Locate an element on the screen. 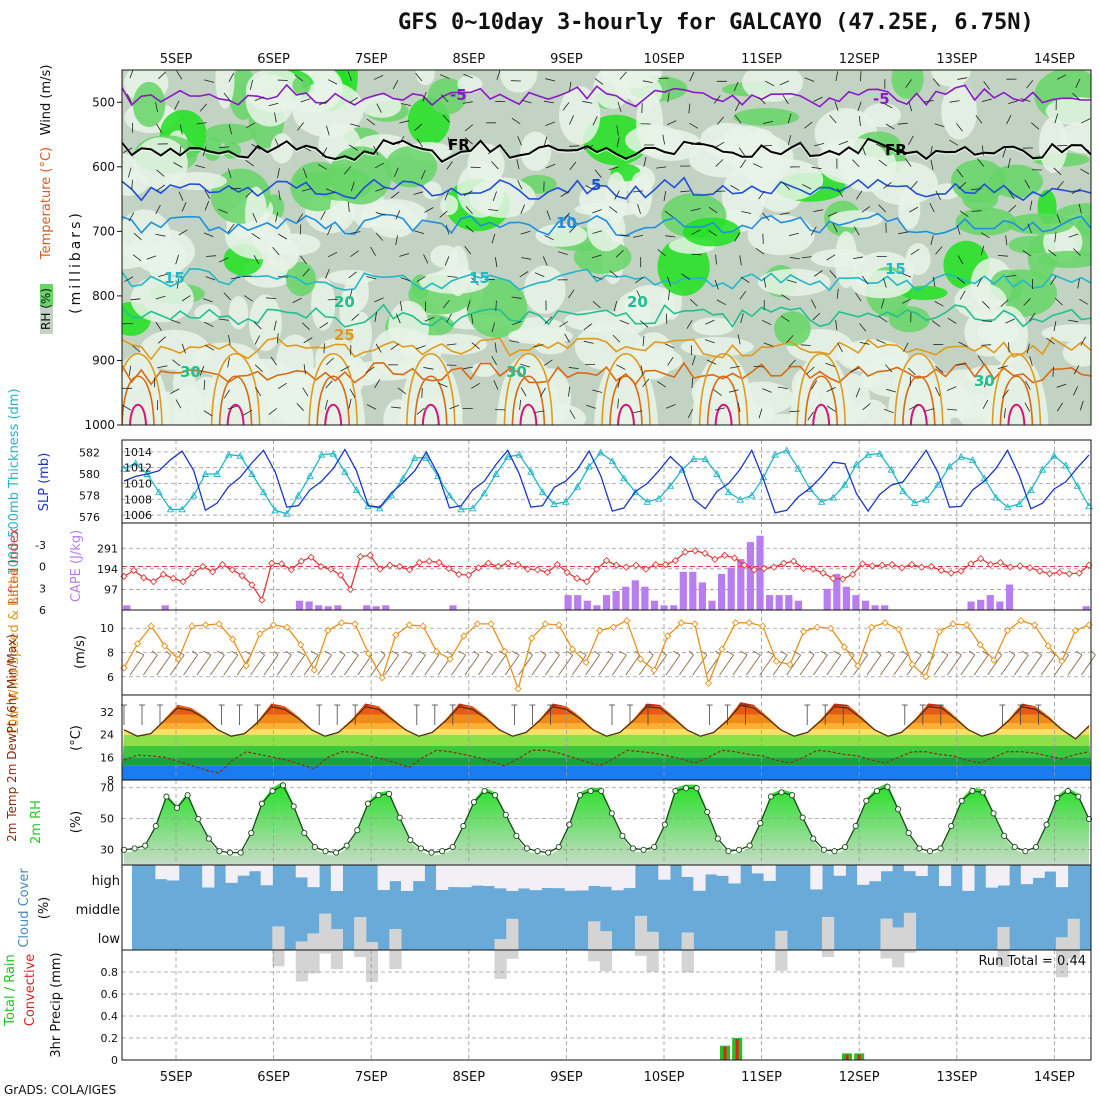 The height and width of the screenshot is (1100, 1100). precip-convective-bar is located at coordinates (859, 1057).